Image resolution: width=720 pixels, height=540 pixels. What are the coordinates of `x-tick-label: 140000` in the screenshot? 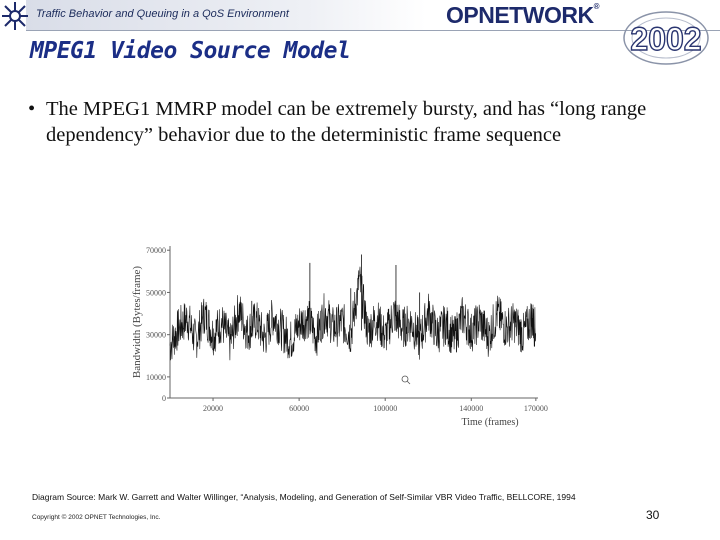 It's located at (471, 408).